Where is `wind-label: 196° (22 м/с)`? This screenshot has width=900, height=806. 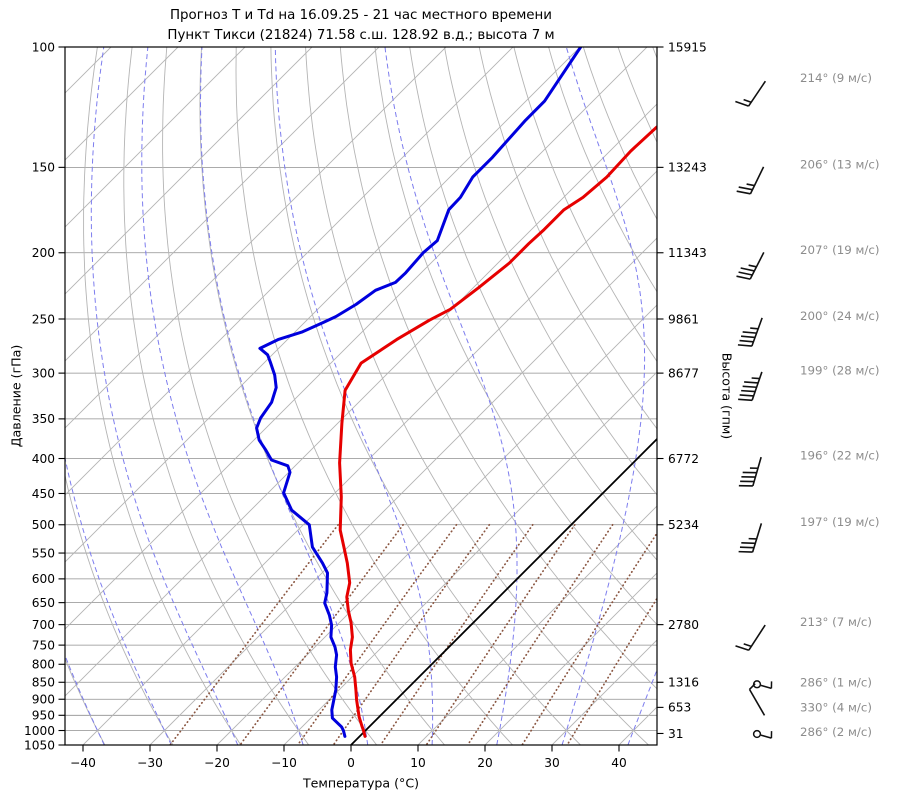 wind-label: 196° (22 м/с) is located at coordinates (840, 456).